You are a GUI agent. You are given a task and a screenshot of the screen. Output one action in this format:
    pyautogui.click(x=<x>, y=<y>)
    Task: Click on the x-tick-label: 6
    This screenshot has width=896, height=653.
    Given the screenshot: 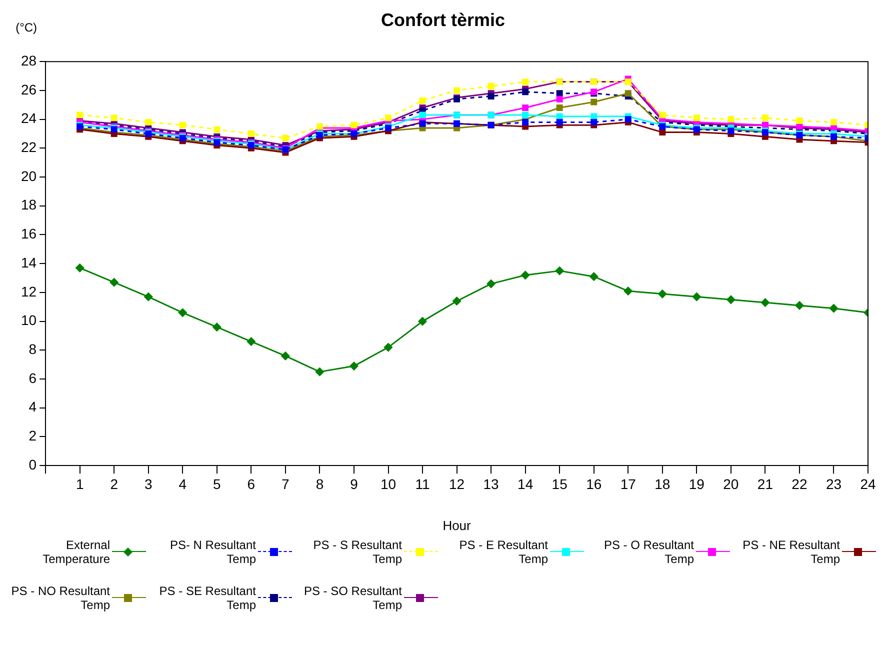 What is the action you would take?
    pyautogui.click(x=251, y=484)
    